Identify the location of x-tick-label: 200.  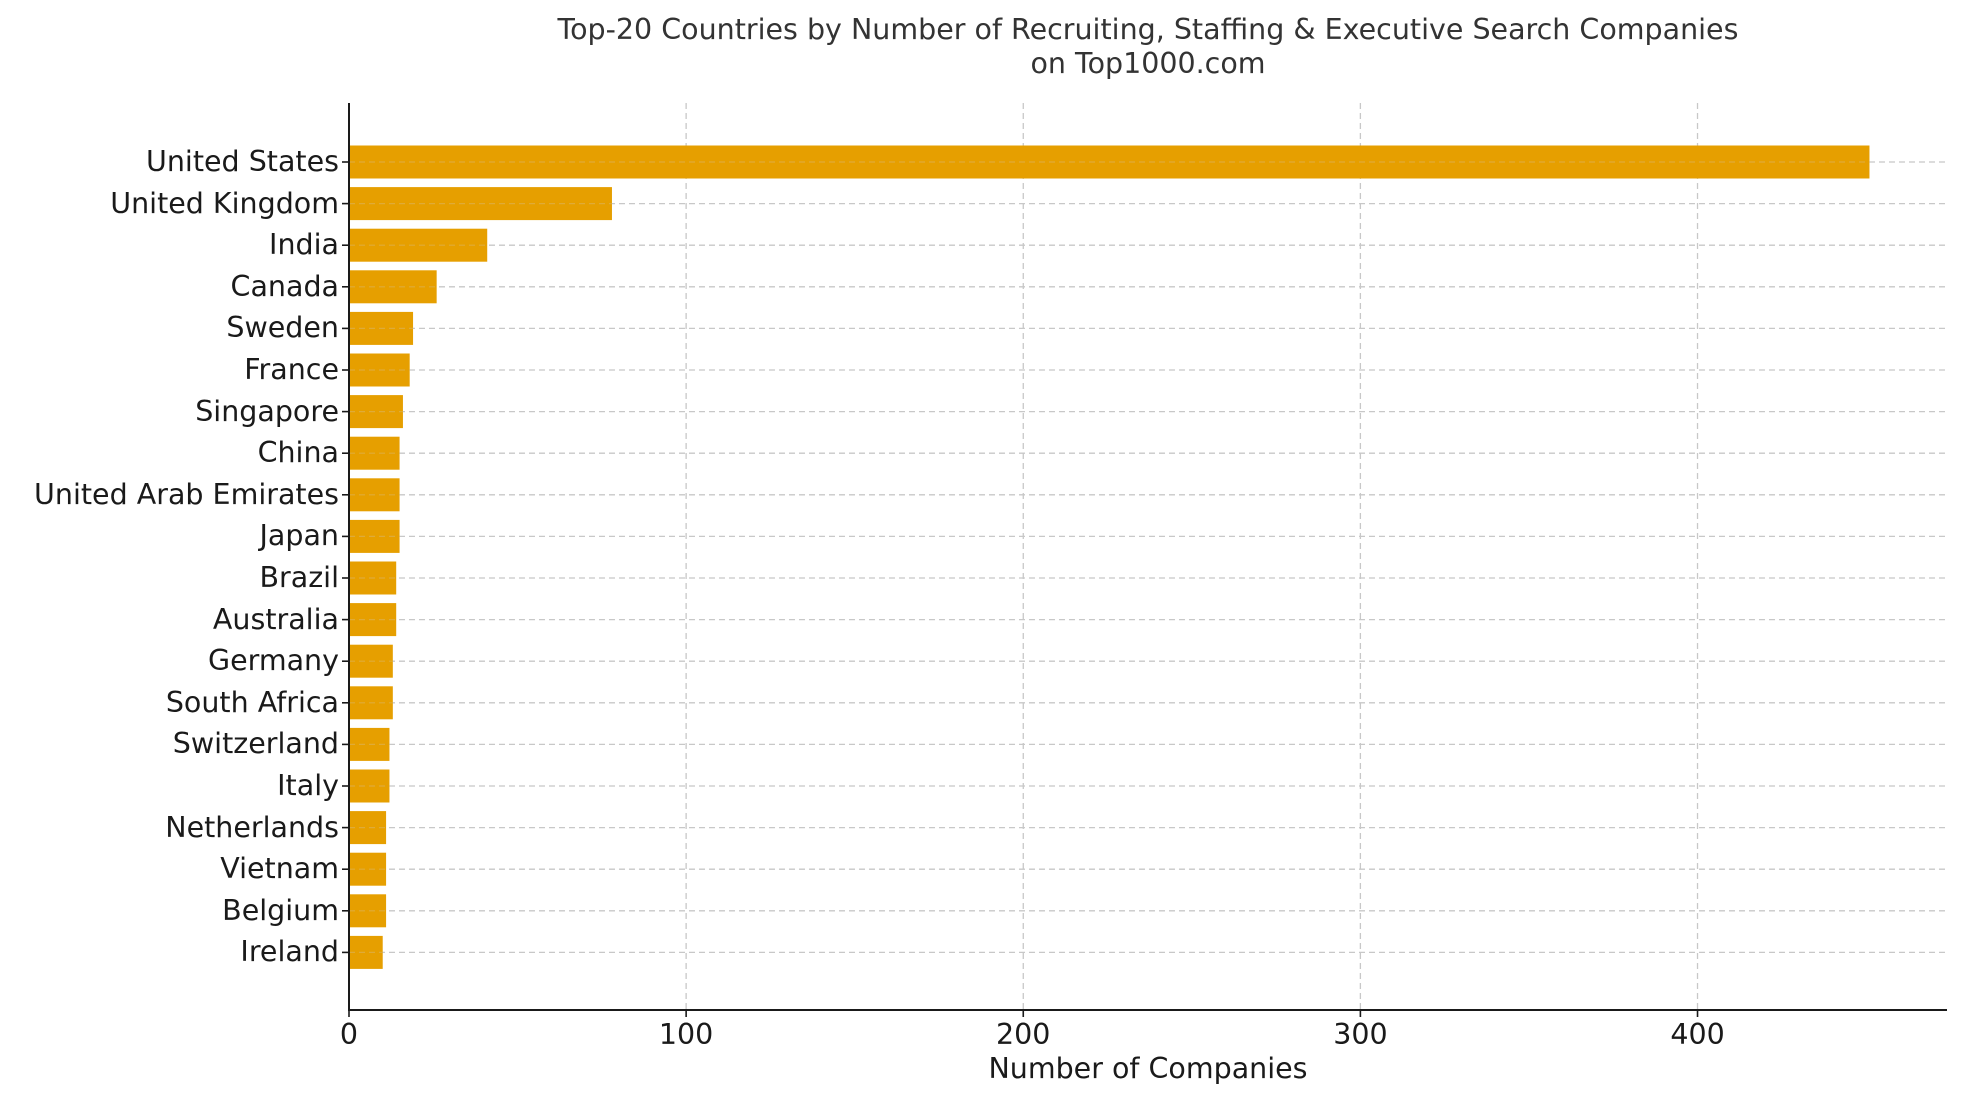
(1023, 1034).